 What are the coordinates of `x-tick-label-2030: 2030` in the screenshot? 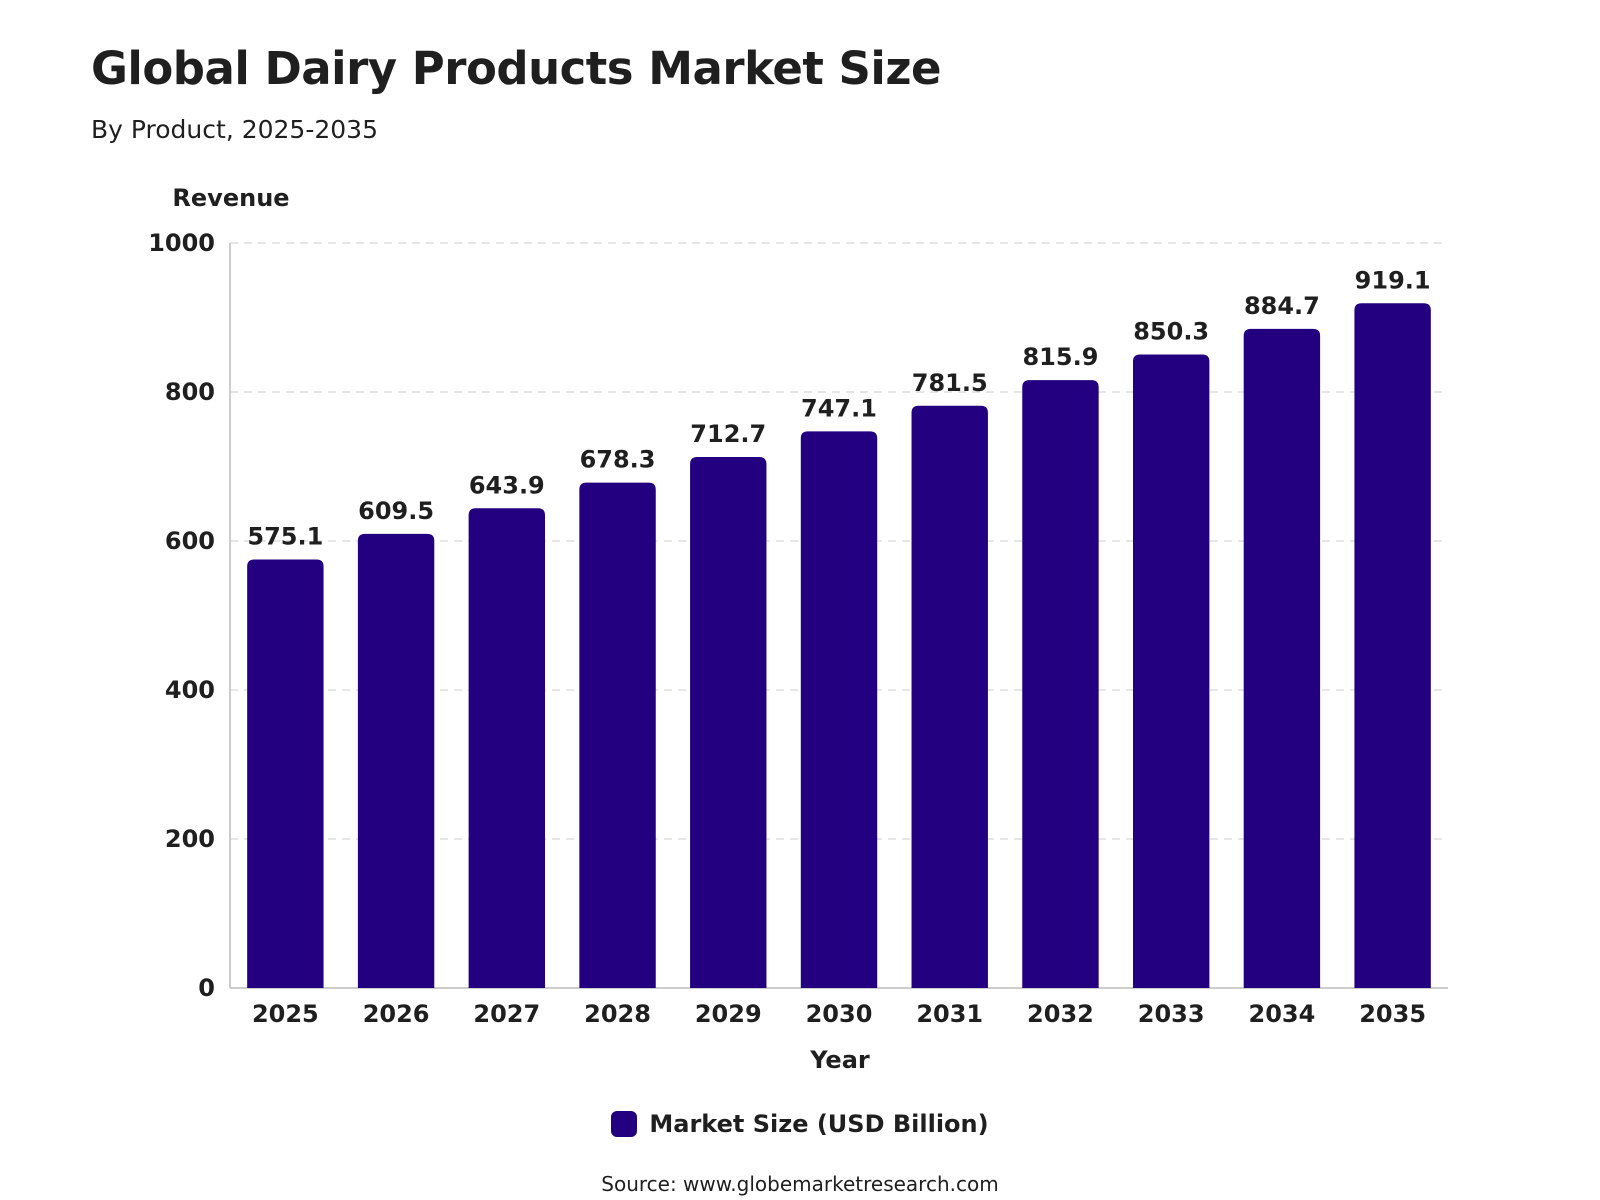 It's located at (839, 1014).